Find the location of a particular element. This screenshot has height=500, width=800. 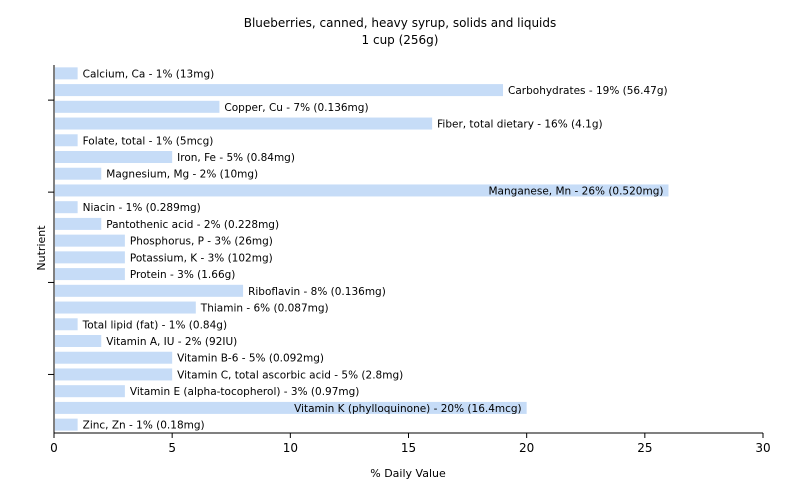

x-tick-label: 10 is located at coordinates (290, 448).